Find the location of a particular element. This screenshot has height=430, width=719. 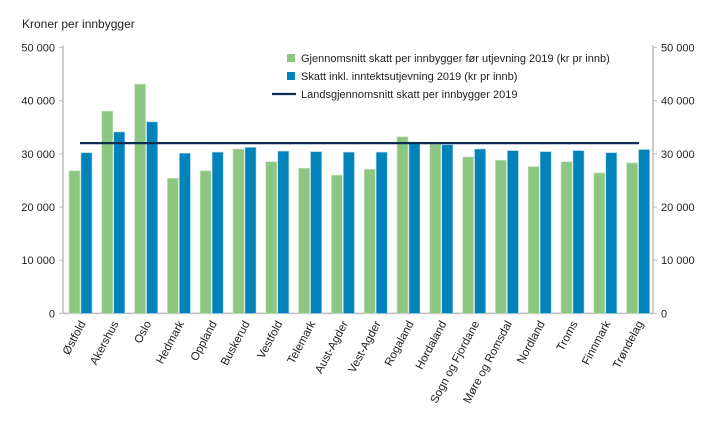

x-tick-label: Hedmark is located at coordinates (171, 342).